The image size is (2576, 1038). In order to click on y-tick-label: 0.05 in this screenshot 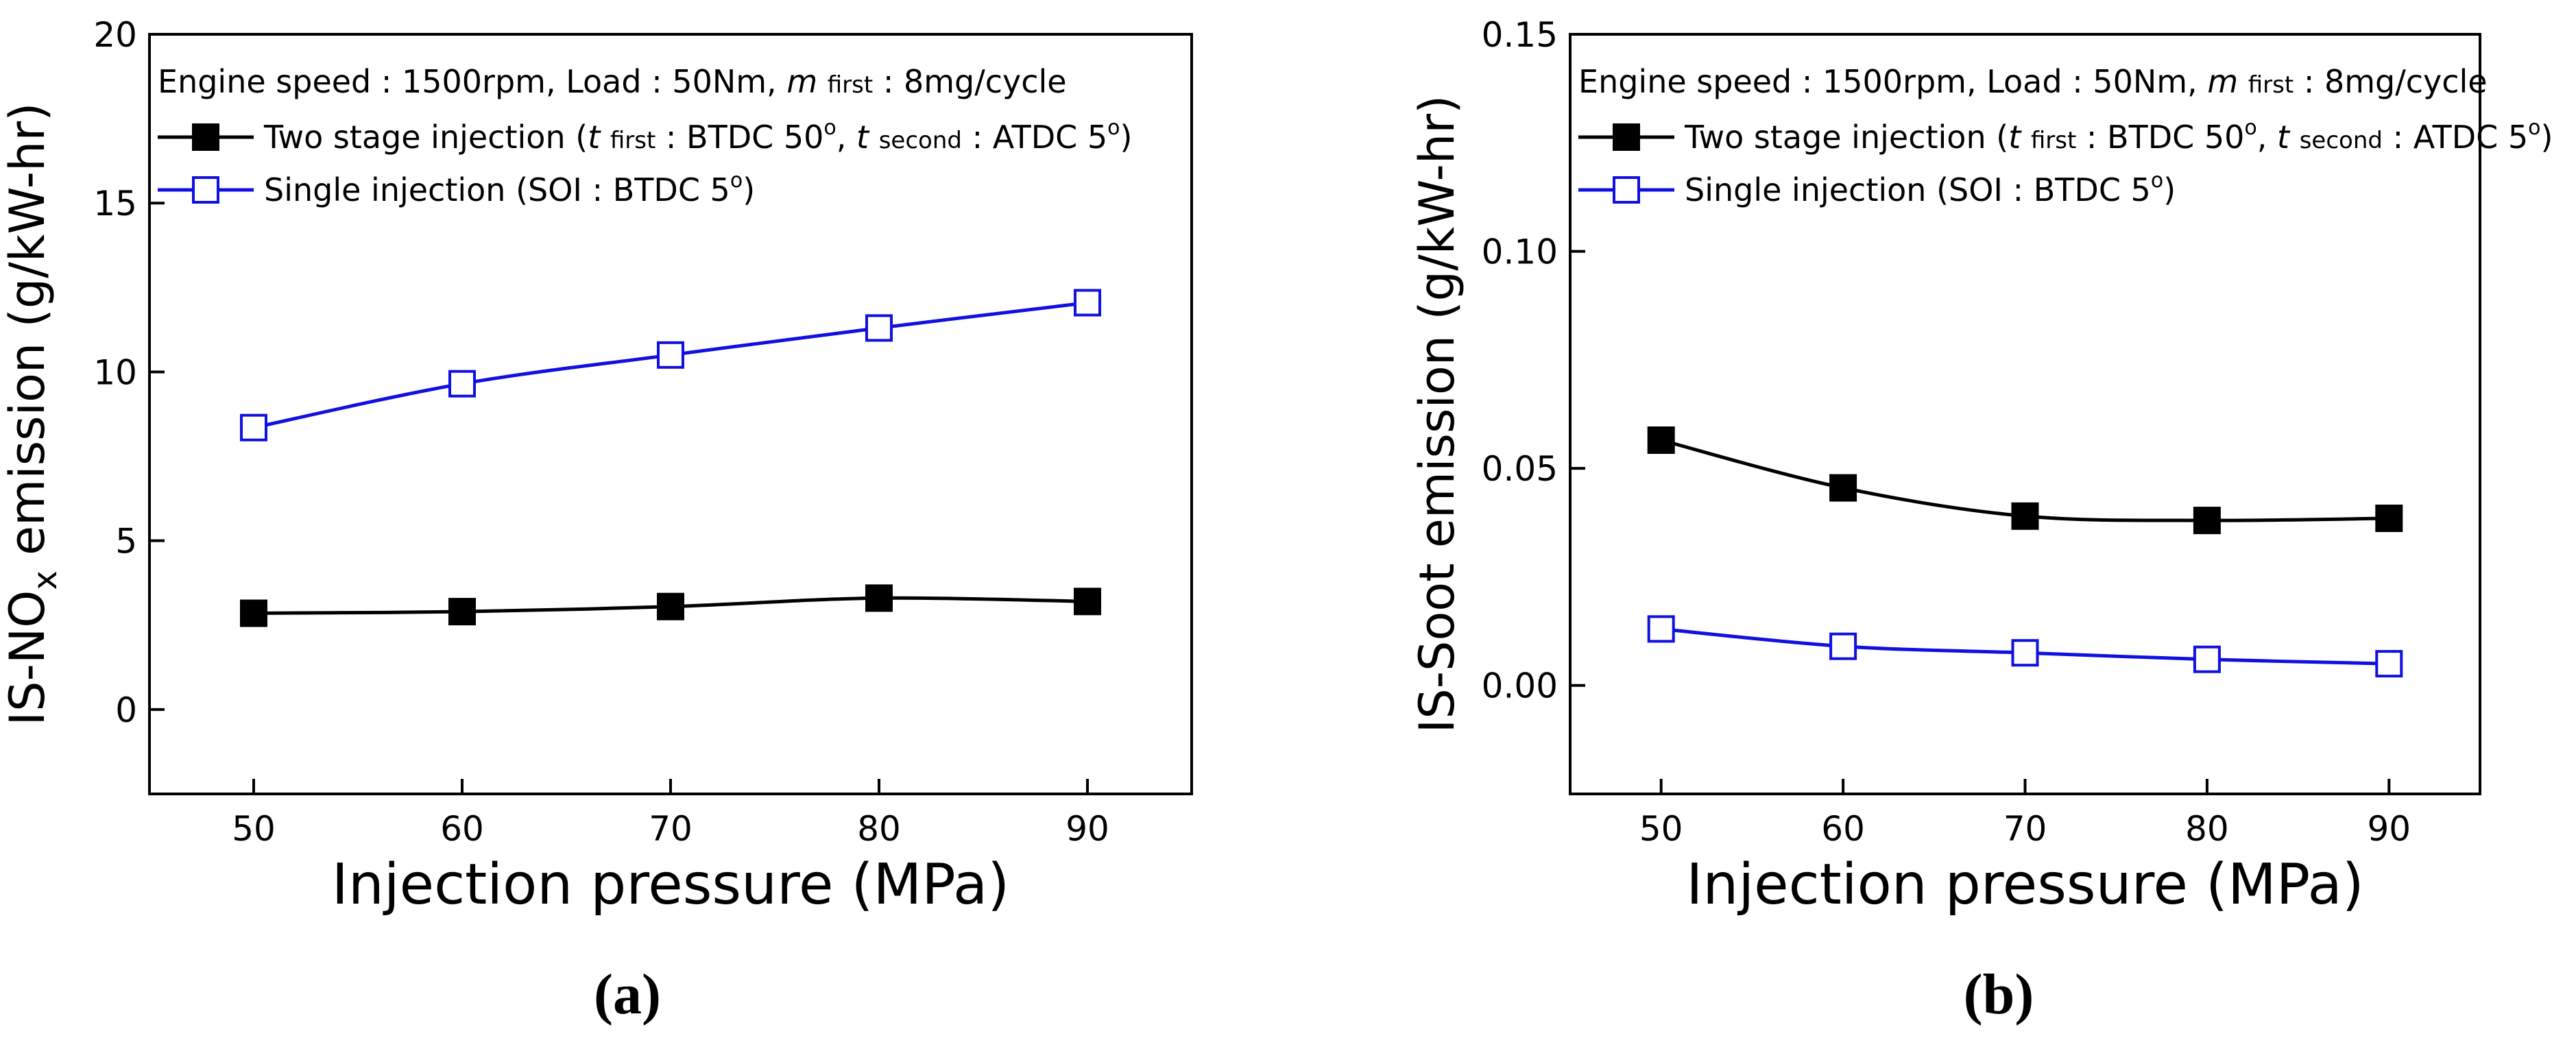, I will do `click(1520, 469)`.